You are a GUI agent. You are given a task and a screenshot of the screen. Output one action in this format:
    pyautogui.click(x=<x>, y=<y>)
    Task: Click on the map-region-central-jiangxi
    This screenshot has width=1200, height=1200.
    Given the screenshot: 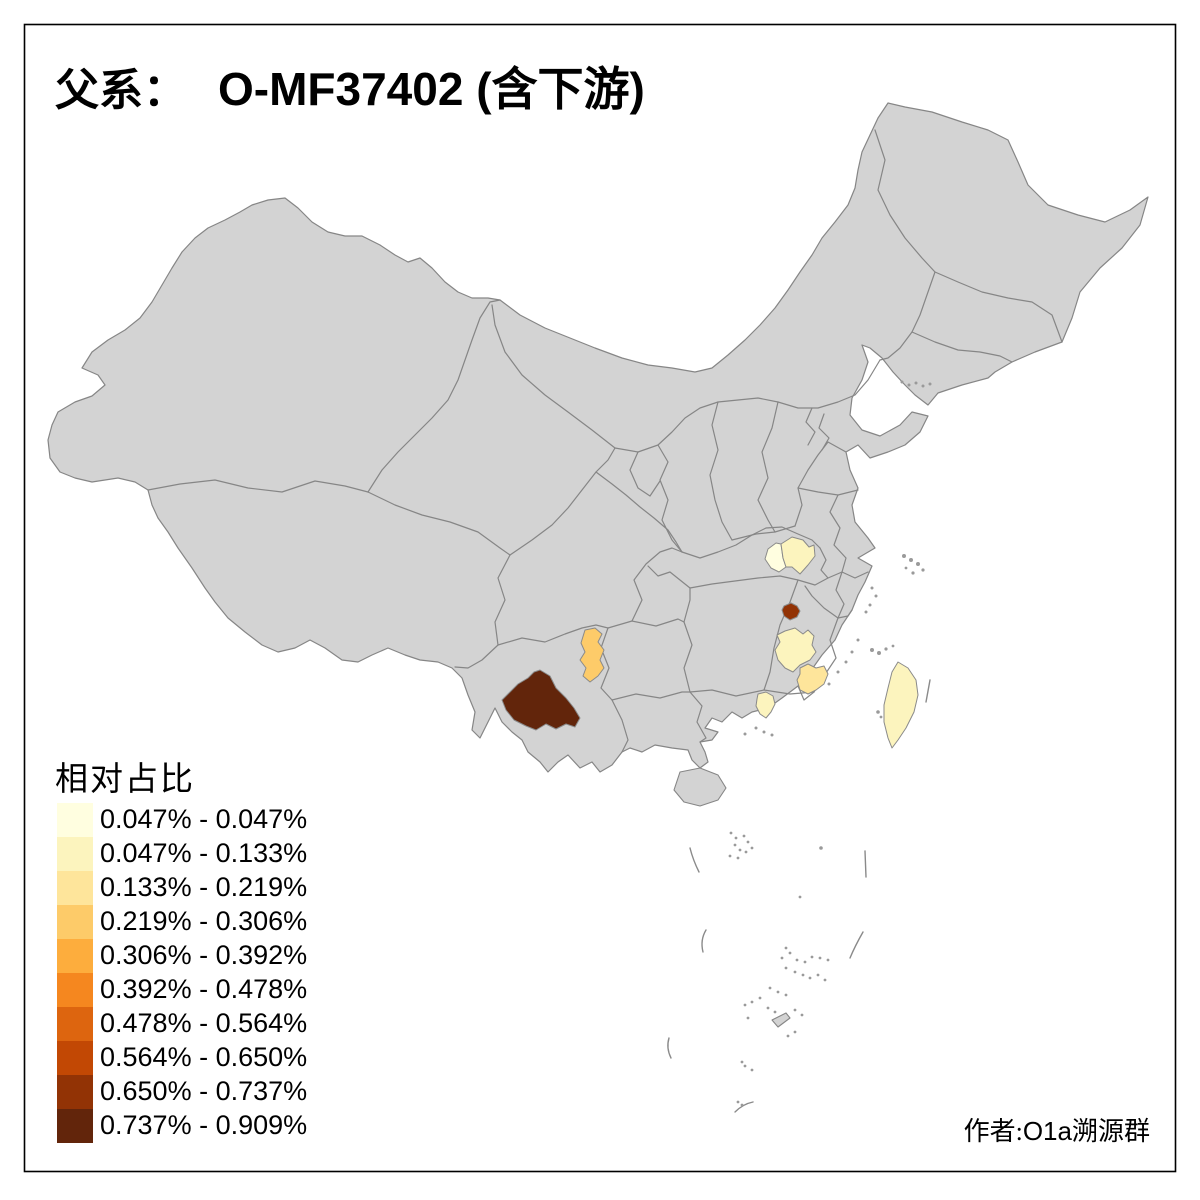 What is the action you would take?
    pyautogui.click(x=795, y=650)
    